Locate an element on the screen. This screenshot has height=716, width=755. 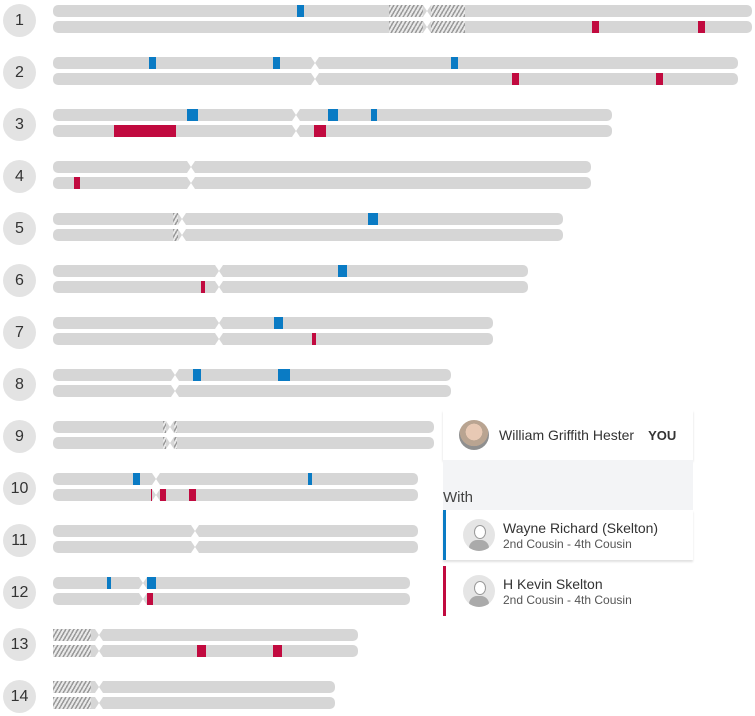
chromosome-number: 10 is located at coordinates (19, 488).